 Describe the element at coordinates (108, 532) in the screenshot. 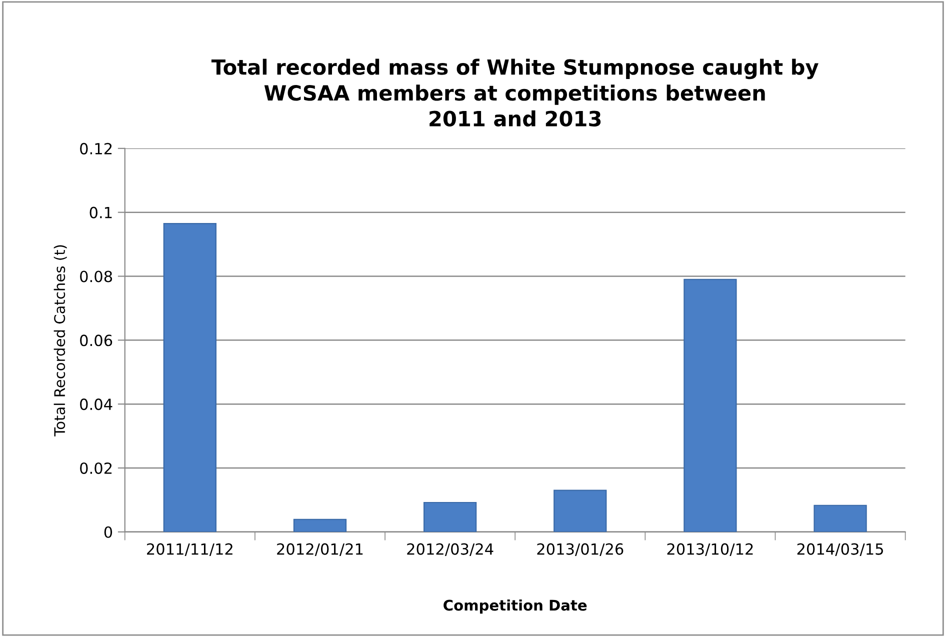

I see `y-tick-label: 0` at that location.